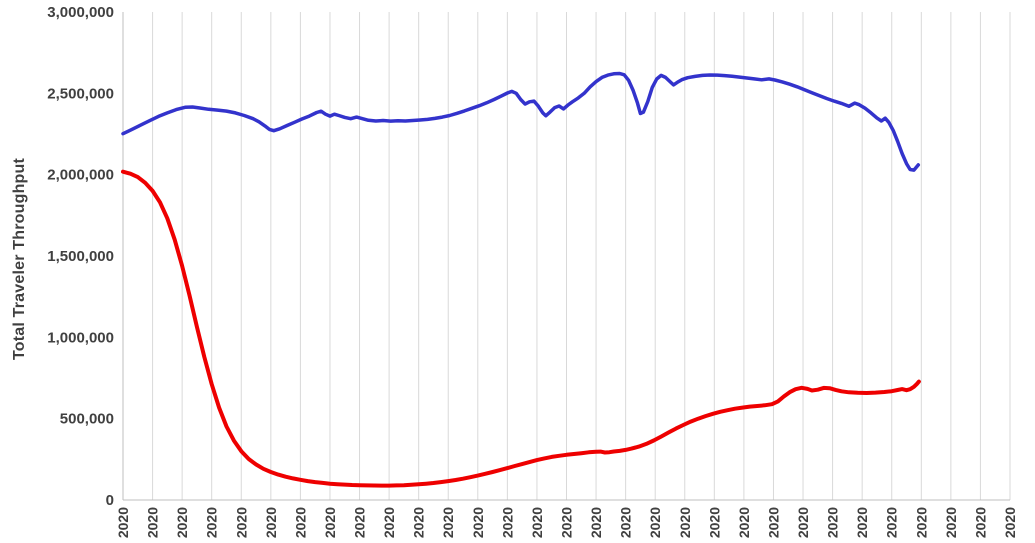 This screenshot has width=1035, height=543. Describe the element at coordinates (80, 337) in the screenshot. I see `y-tick-label: 1,000,000` at that location.